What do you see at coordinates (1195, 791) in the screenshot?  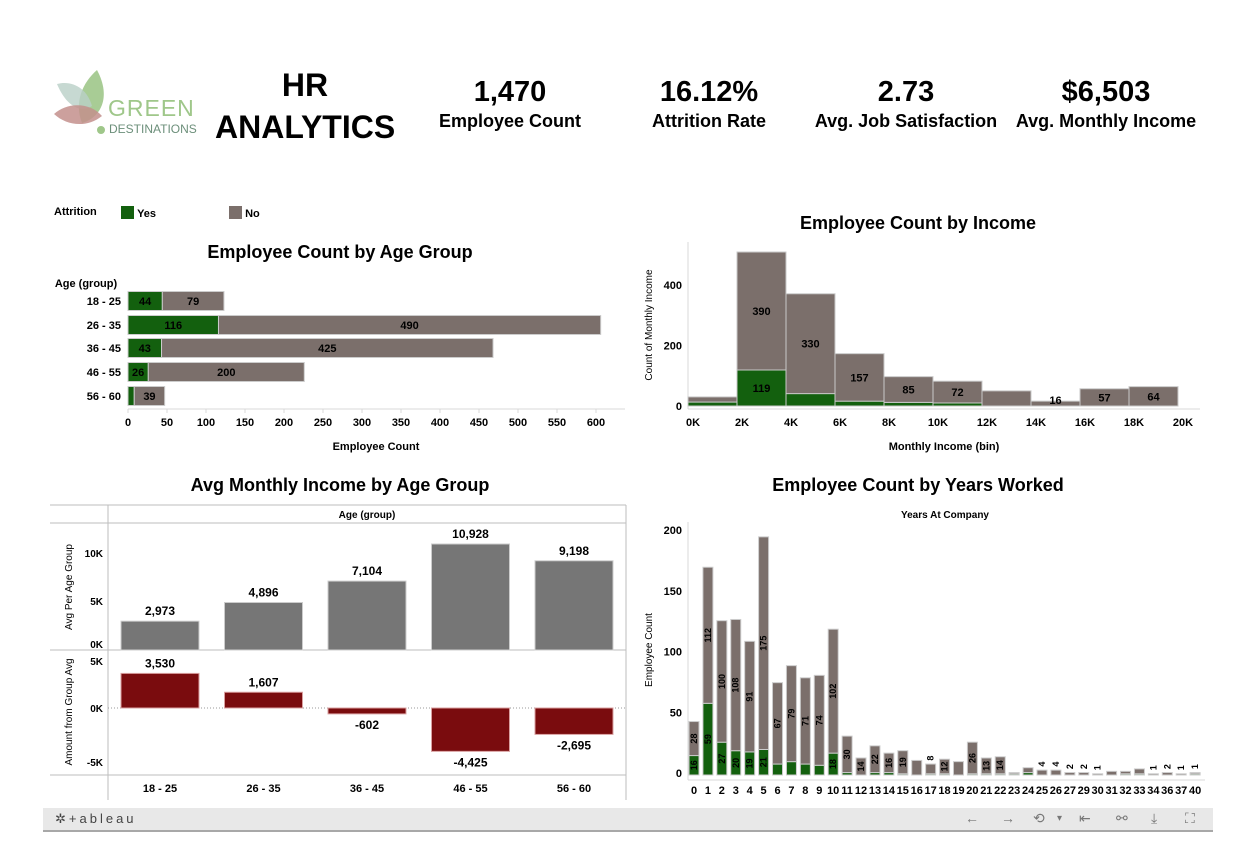 I see `x-tick-label: 40` at bounding box center [1195, 791].